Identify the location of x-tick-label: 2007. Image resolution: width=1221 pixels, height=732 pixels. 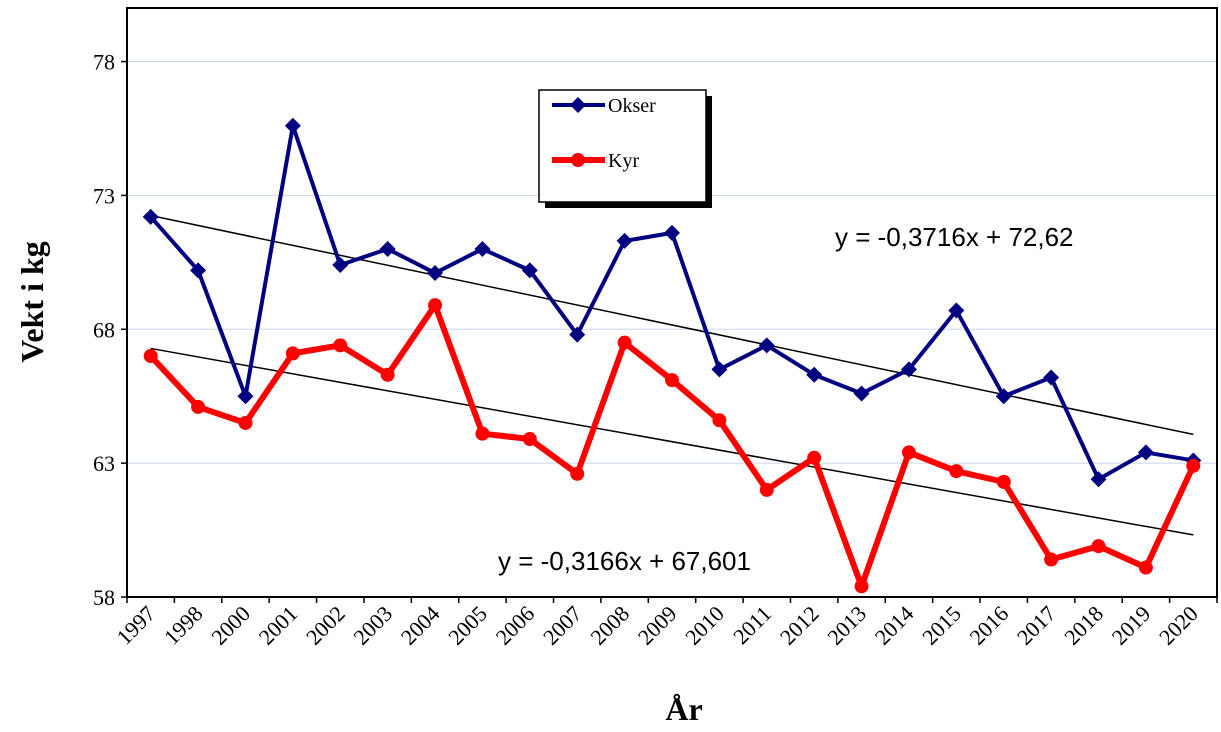
(562, 625).